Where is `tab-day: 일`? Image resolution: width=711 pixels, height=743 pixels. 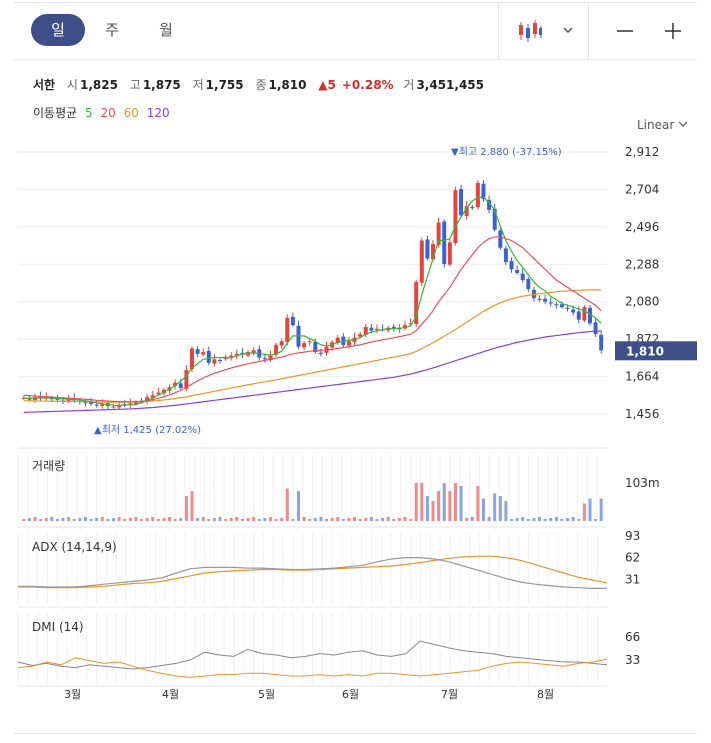 tab-day: 일 is located at coordinates (58, 30).